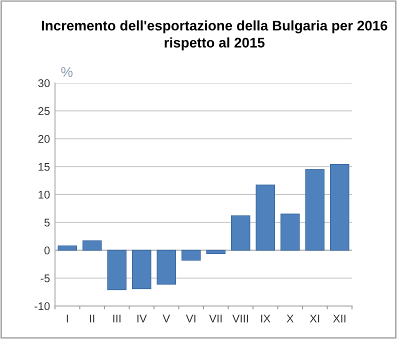 This screenshot has width=397, height=339. Describe the element at coordinates (44, 167) in the screenshot. I see `y-tick-label: 15` at that location.